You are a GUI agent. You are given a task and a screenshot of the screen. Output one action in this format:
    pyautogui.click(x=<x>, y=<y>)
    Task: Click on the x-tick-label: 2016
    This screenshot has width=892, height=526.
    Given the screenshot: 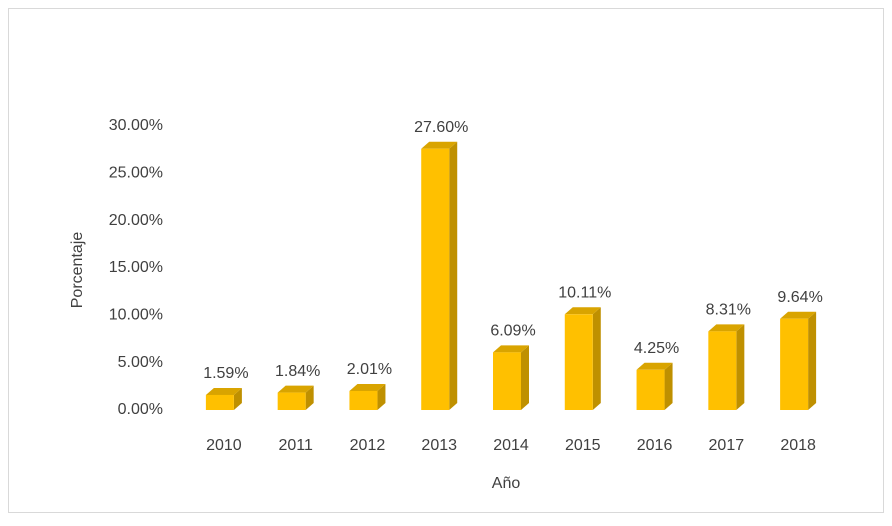 What is the action you would take?
    pyautogui.click(x=655, y=445)
    